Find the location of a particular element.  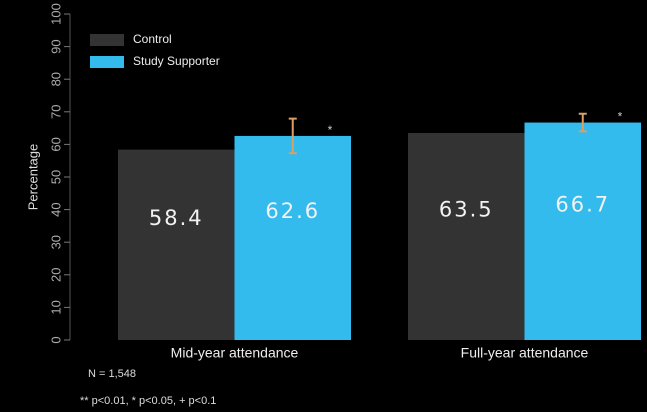

legend-label: Control is located at coordinates (152, 39).